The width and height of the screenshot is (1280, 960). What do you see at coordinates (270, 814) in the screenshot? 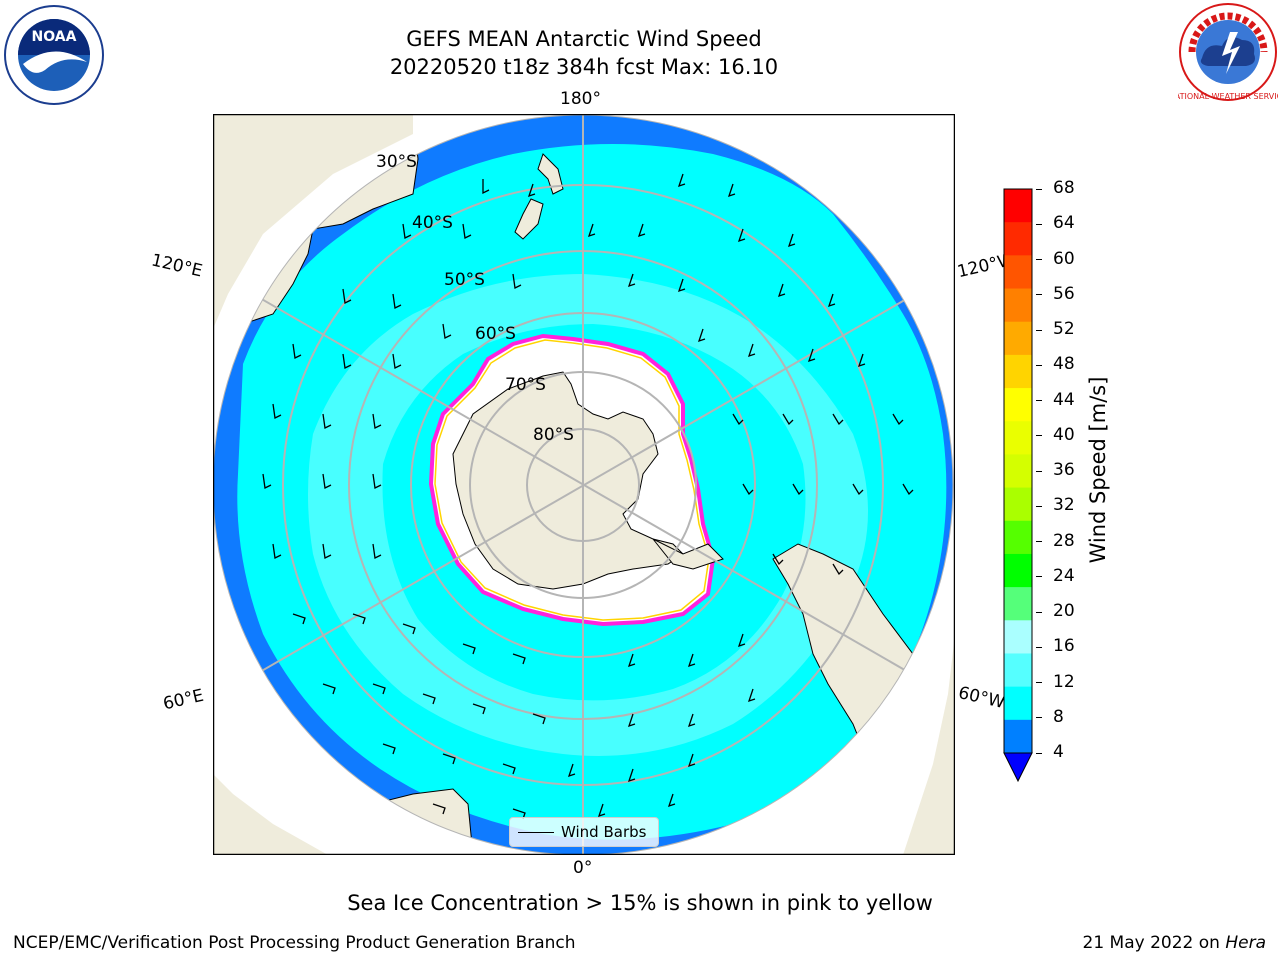
I see `land-corner-bottom-left` at bounding box center [270, 814].